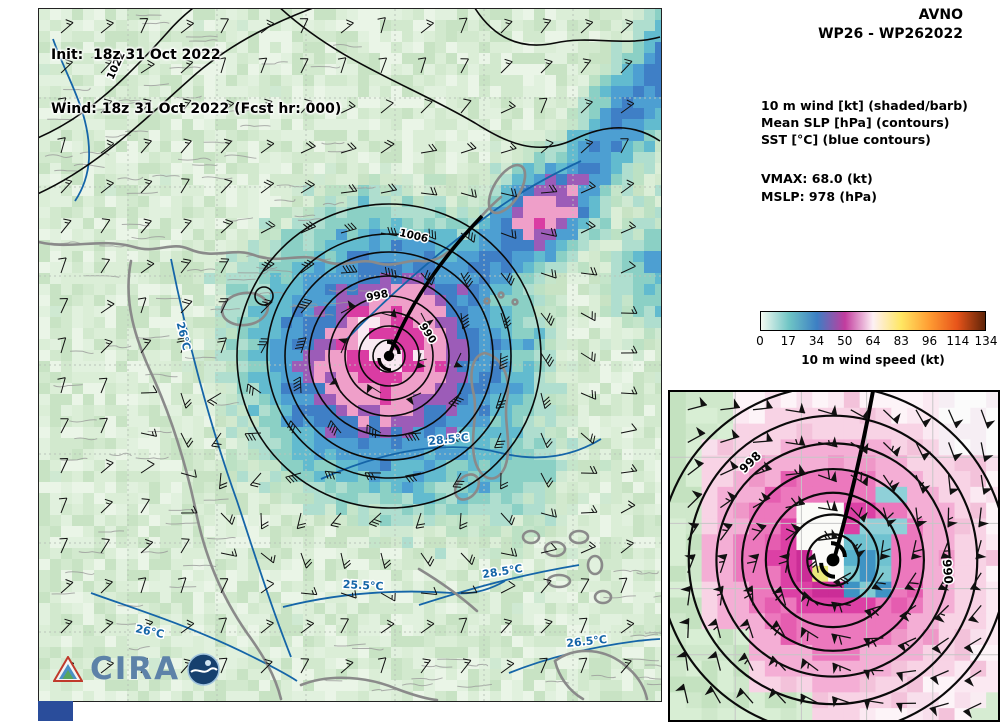 The width and height of the screenshot is (1000, 722). I want to click on storm-symbol-icon, so click(389, 356).